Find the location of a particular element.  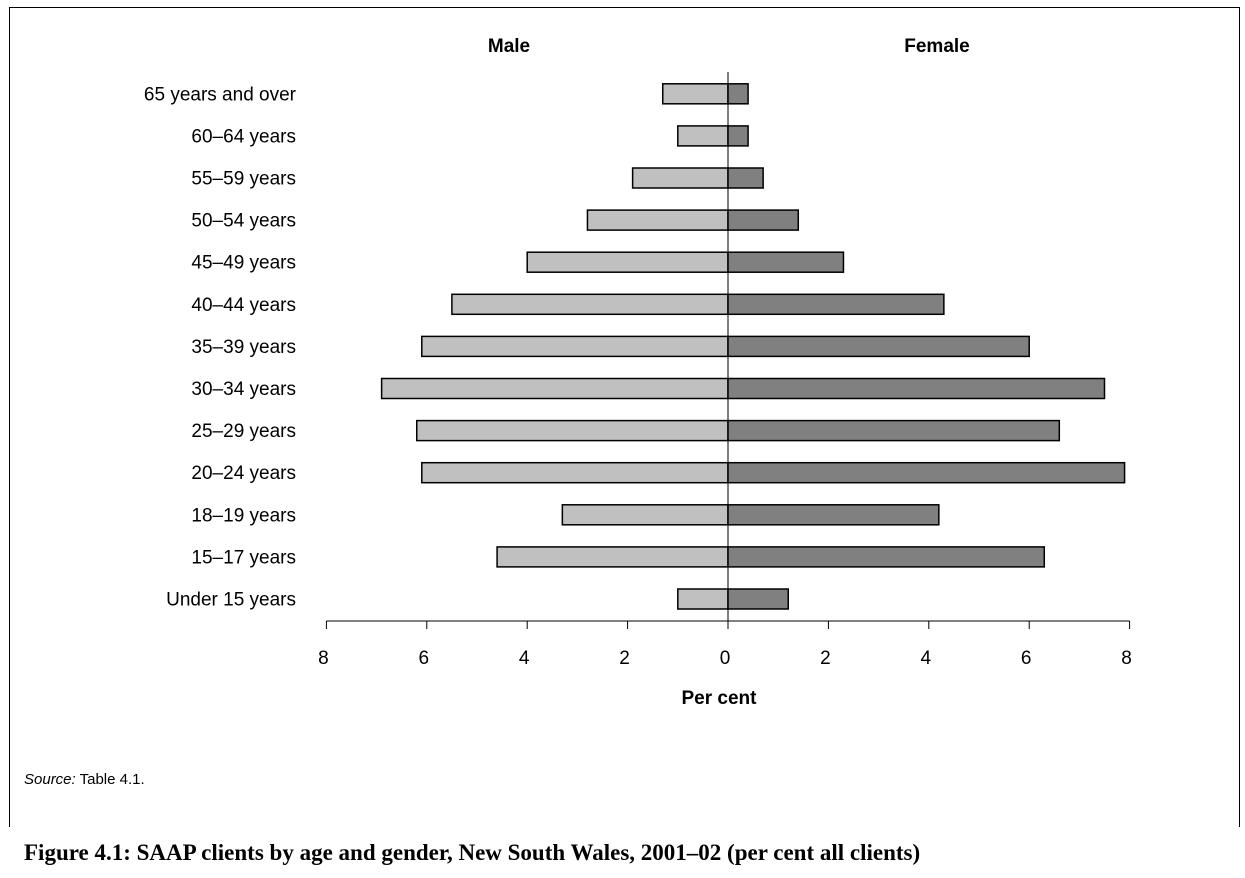

series-label-female: Female is located at coordinates (936, 46).